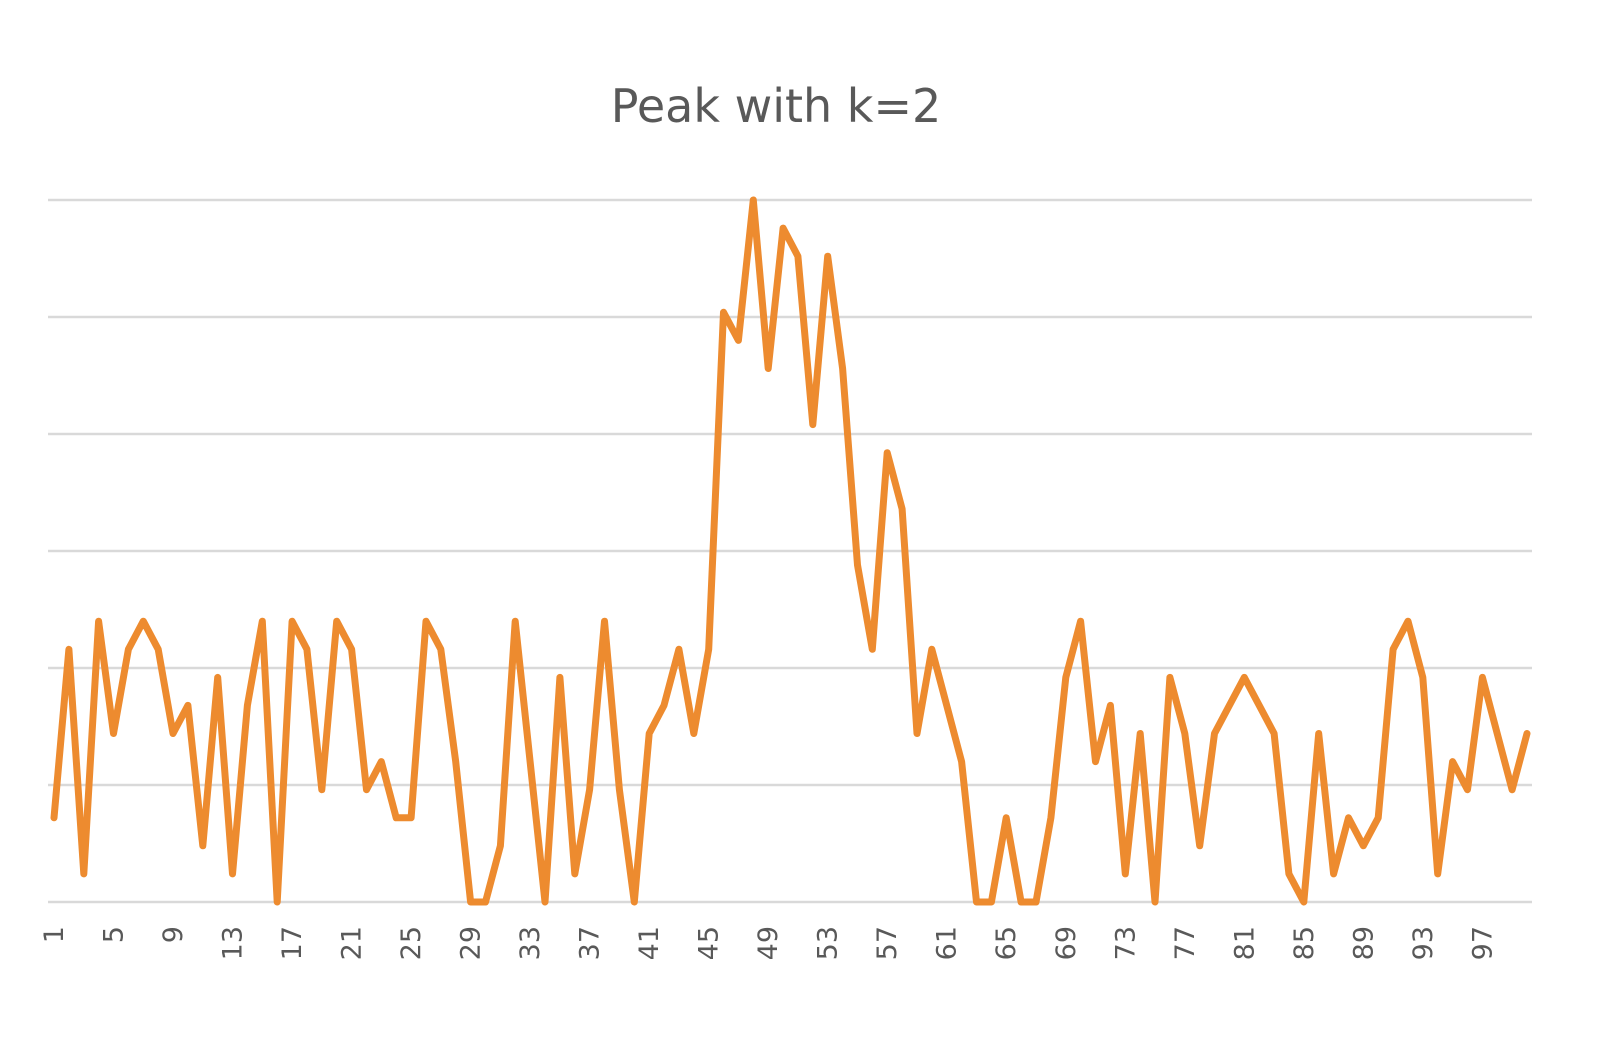 This screenshot has width=1600, height=1060. What do you see at coordinates (947, 943) in the screenshot?
I see `x-tick-label: 61` at bounding box center [947, 943].